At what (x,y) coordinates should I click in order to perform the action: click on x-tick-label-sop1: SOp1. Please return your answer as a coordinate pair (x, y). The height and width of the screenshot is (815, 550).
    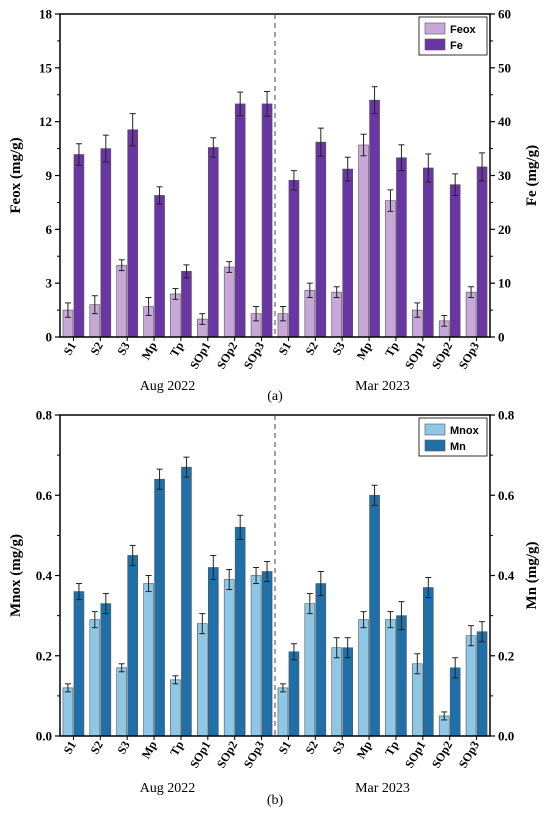
    Looking at the image, I should click on (415, 356).